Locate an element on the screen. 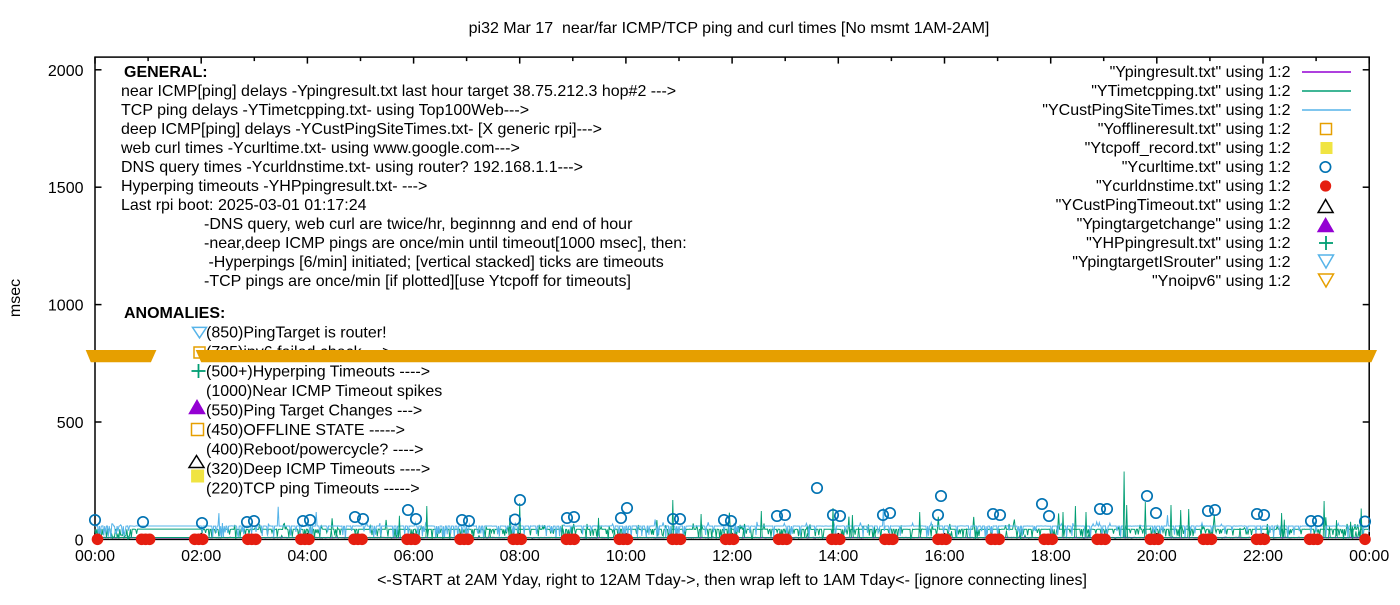  svg-text: 22:00 is located at coordinates (1263, 556).